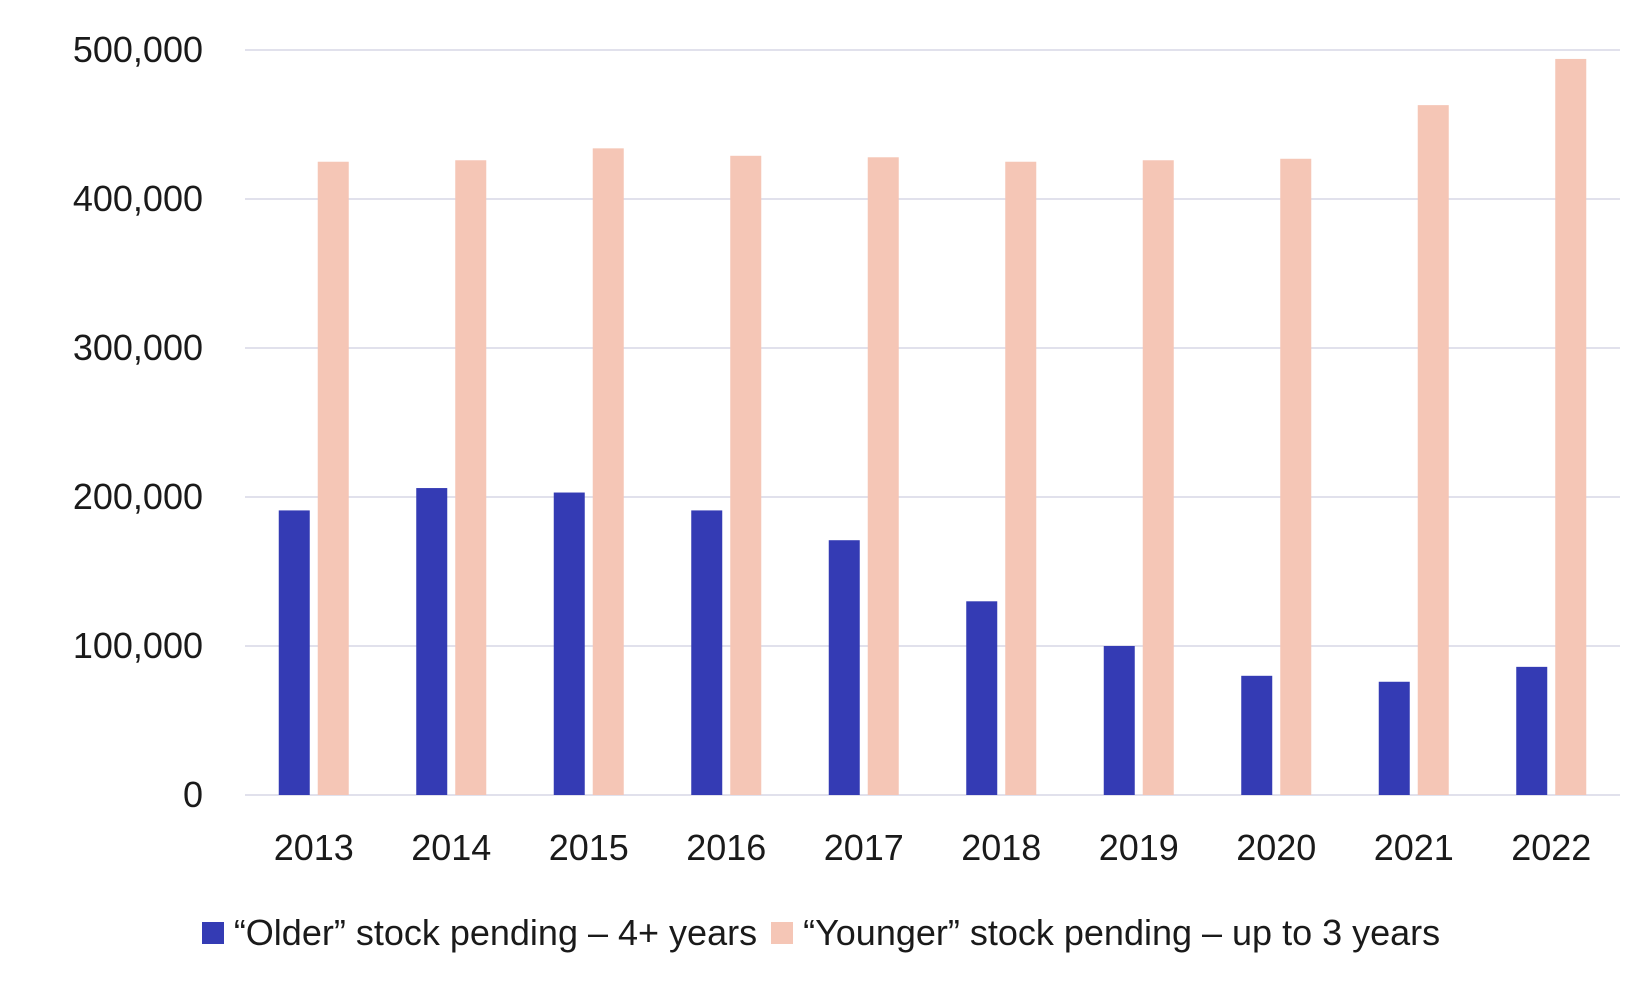 Image resolution: width=1642 pixels, height=1005 pixels. Describe the element at coordinates (1532, 730) in the screenshot. I see `bar-older-2022` at that location.